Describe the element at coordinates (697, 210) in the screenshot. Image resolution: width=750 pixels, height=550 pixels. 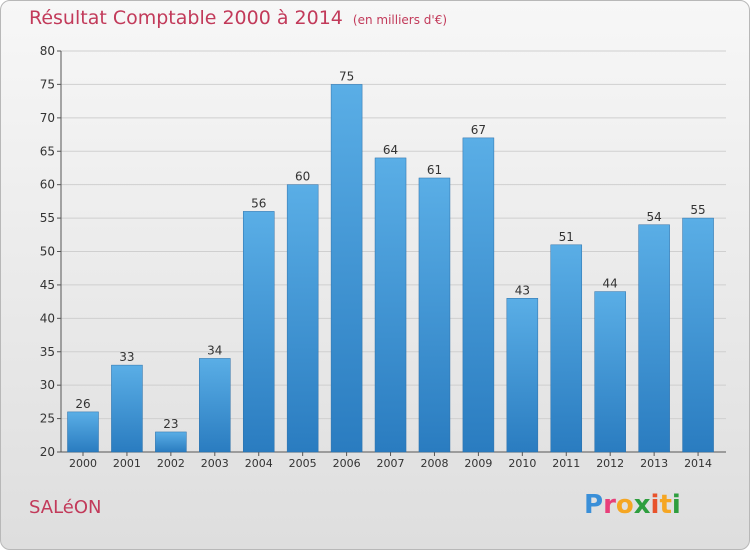
I see `value-label: 55` at that location.